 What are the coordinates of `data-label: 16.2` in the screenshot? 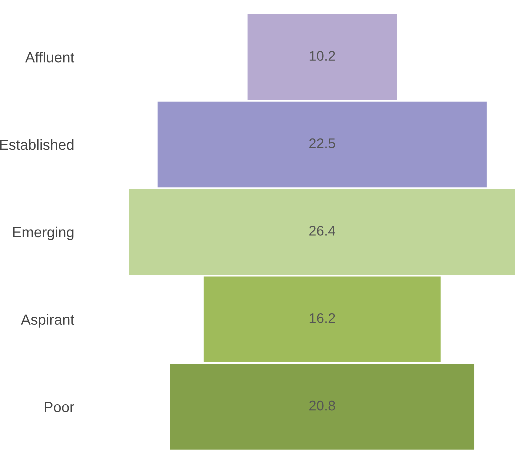 It's located at (323, 318).